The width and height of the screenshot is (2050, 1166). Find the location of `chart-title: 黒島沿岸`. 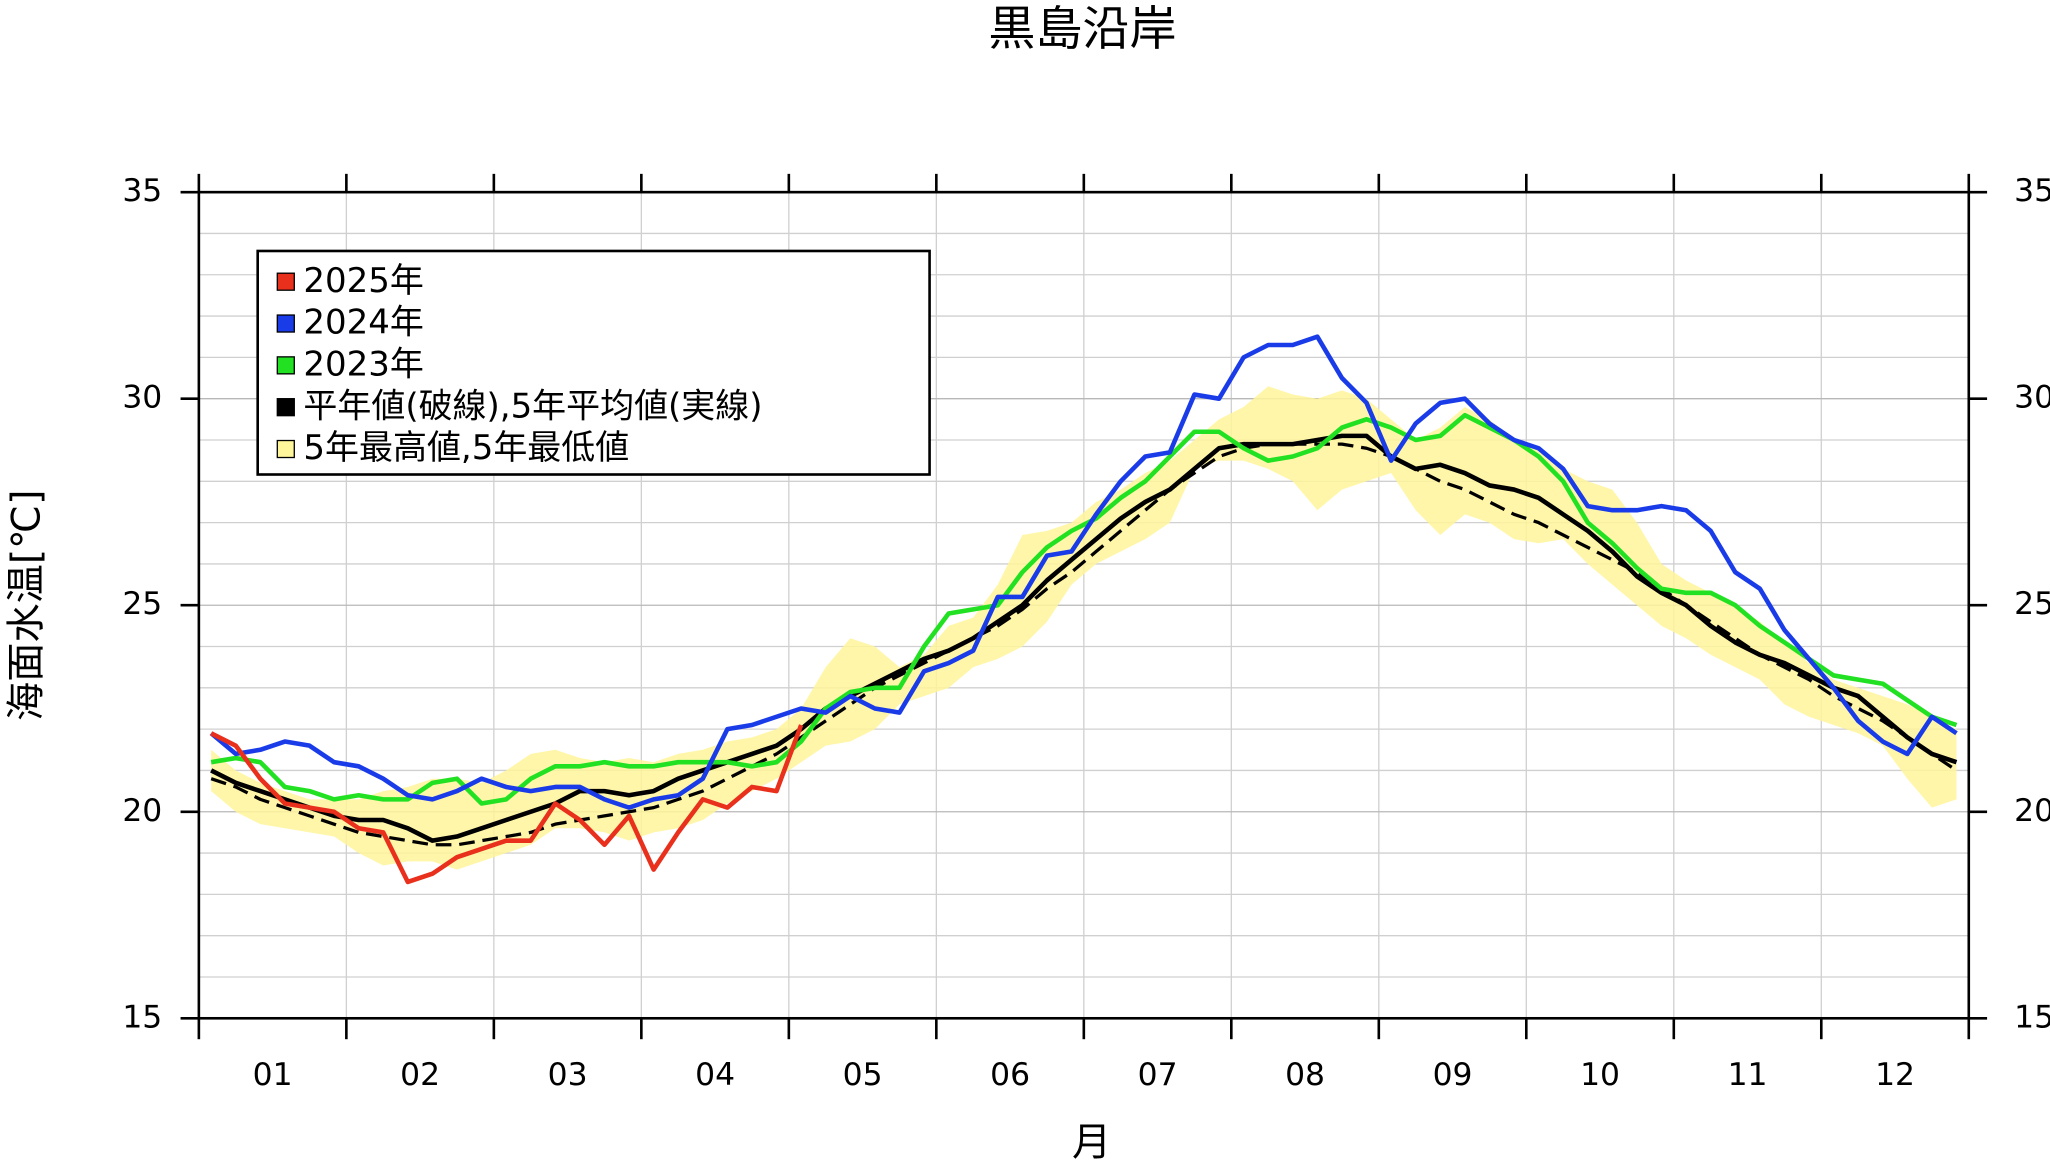

chart-title: 黒島沿岸 is located at coordinates (1082, 29).